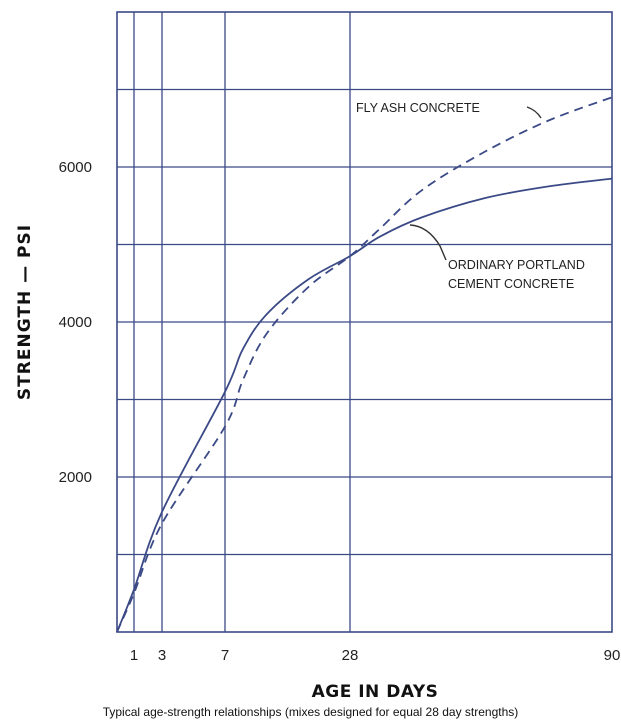  Describe the element at coordinates (534, 112) in the screenshot. I see `fly-ash-leader-line` at that location.